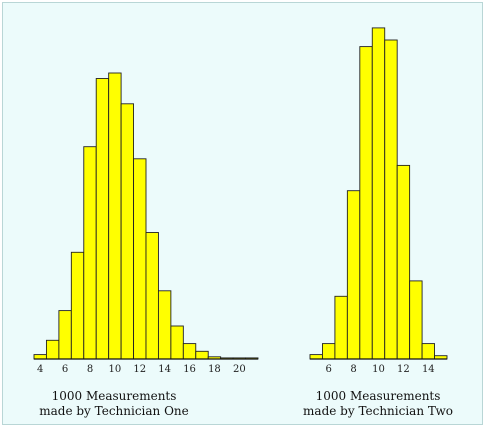 This screenshot has height=428, width=485. Describe the element at coordinates (353, 369) in the screenshot. I see `x-tick-label-technician-two-1: 8` at that location.